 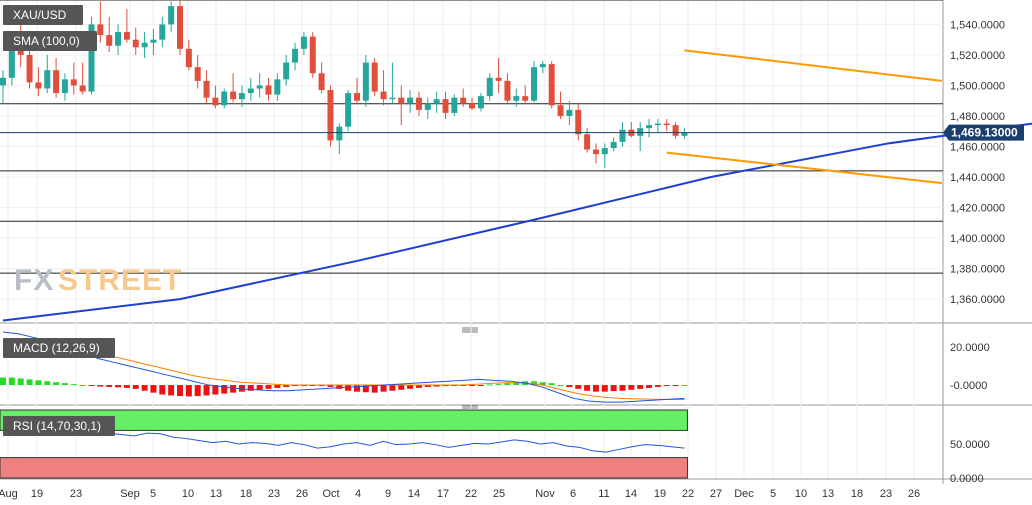 What do you see at coordinates (977, 56) in the screenshot?
I see `y-tick-label: 1,520.0000` at bounding box center [977, 56].